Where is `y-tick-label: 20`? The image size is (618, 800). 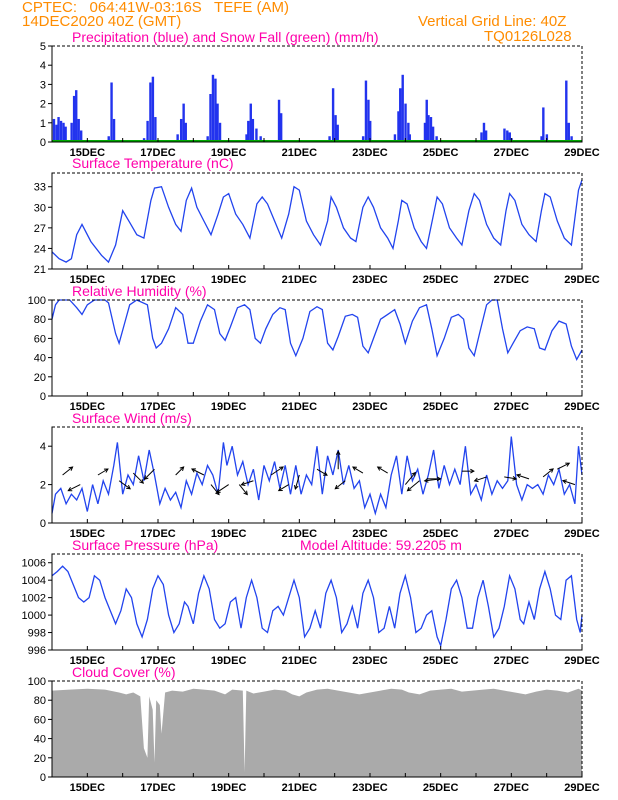
y-tick-label: 20 is located at coordinates (40, 759).